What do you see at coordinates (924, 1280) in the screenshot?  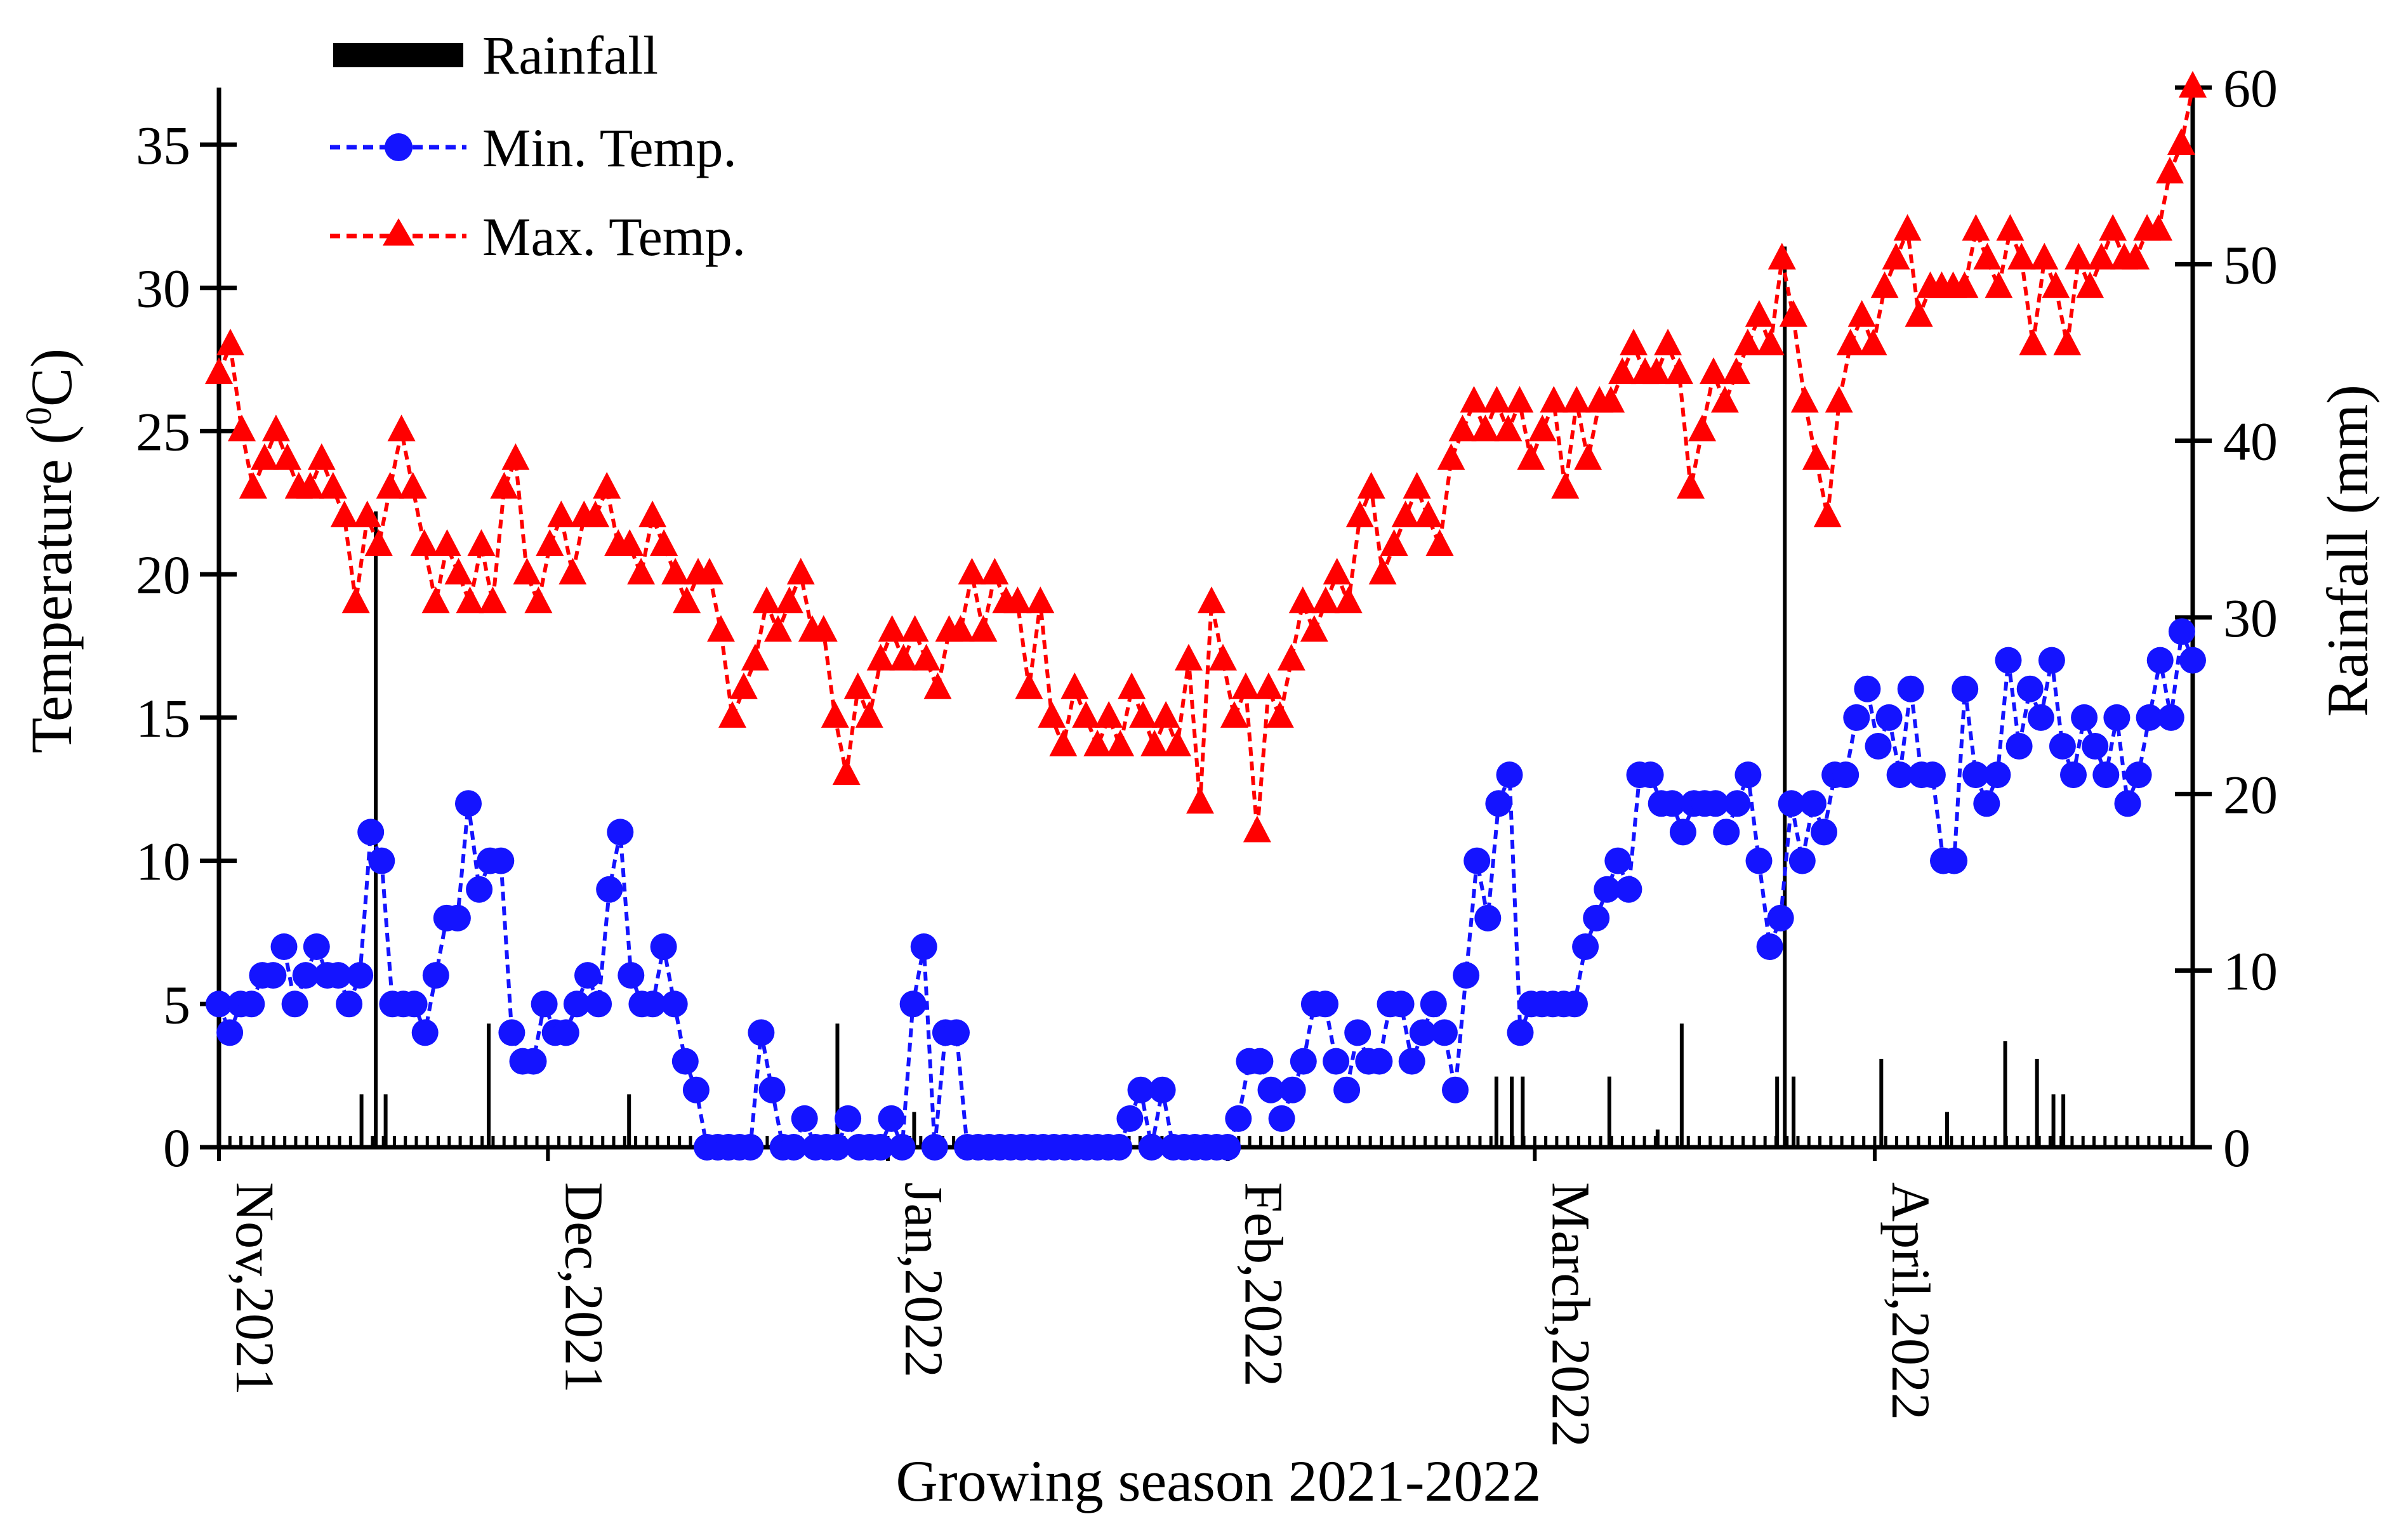 I see `month-label: Jan,2022` at bounding box center [924, 1280].